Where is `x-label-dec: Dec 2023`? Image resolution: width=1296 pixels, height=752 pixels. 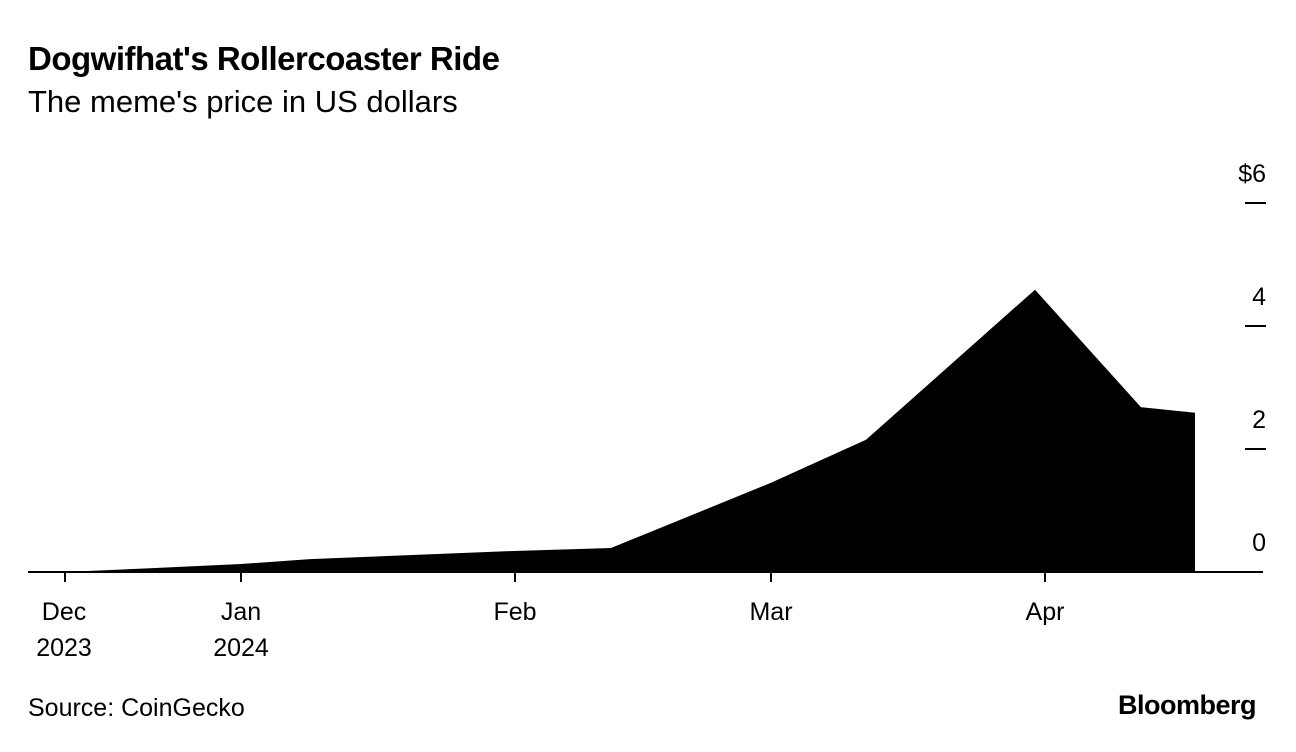
x-label-dec: Dec 2023 is located at coordinates (64, 630).